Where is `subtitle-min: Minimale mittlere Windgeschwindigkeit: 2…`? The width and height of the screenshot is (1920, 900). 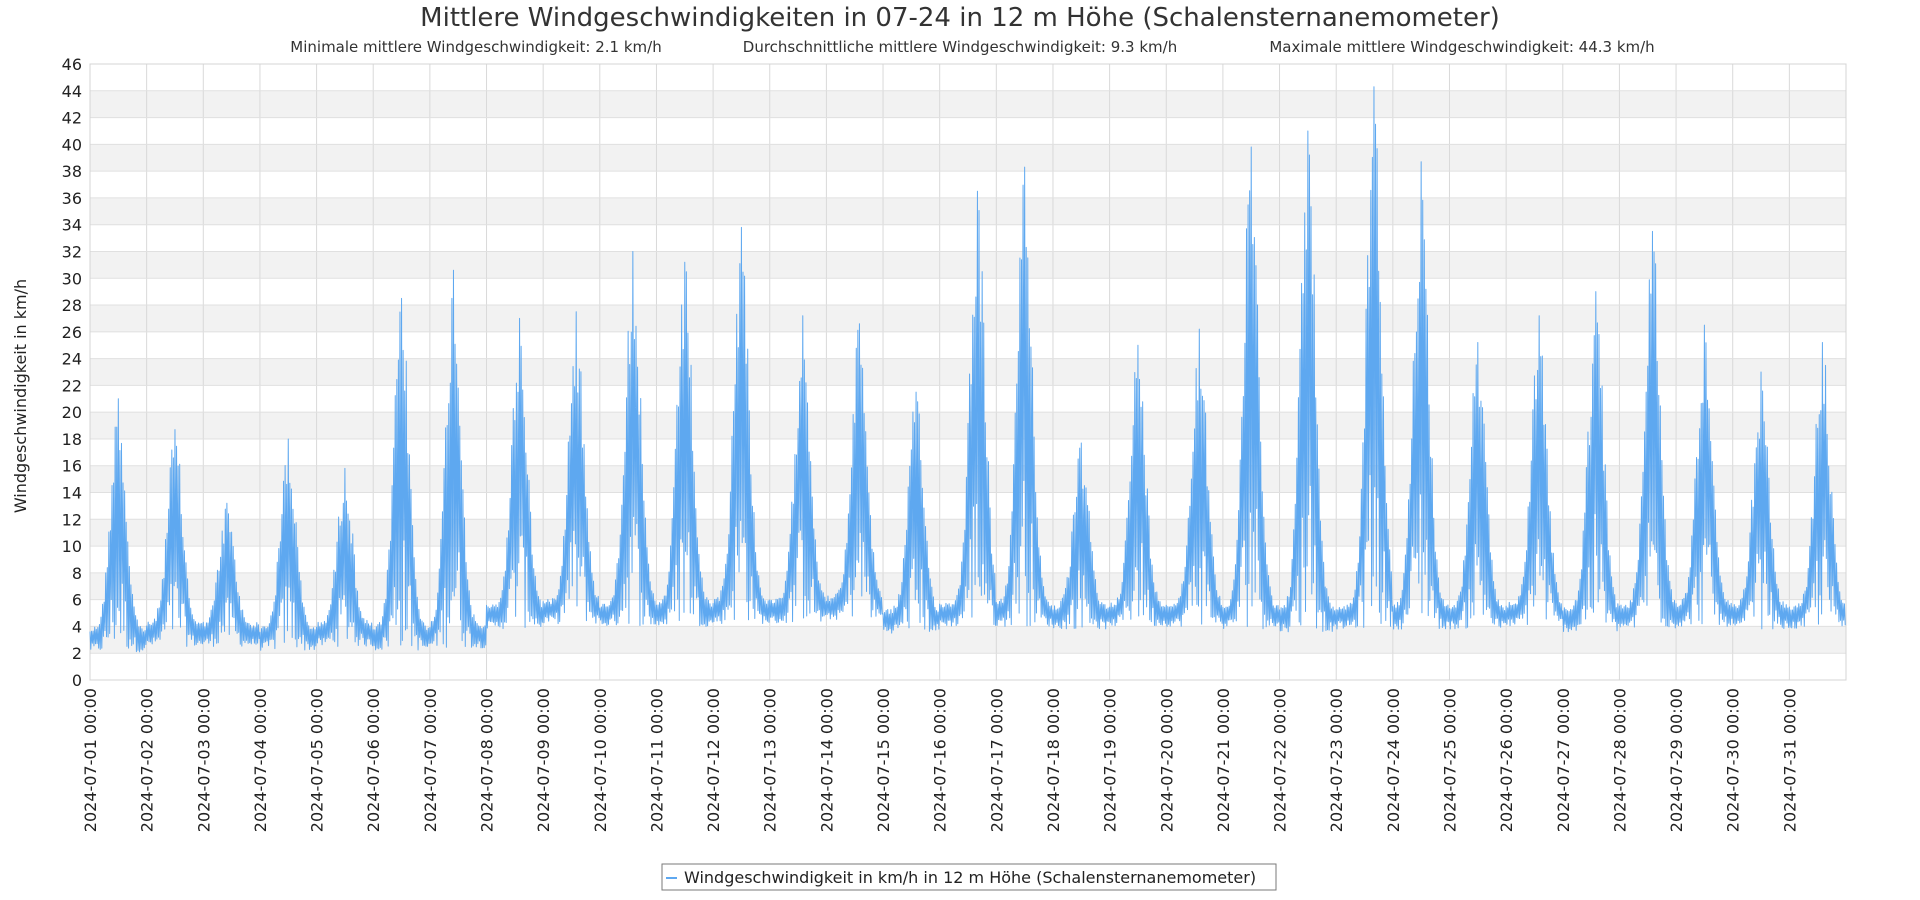 subtitle-min: Minimale mittlere Windgeschwindigkeit: 2… is located at coordinates (475, 47).